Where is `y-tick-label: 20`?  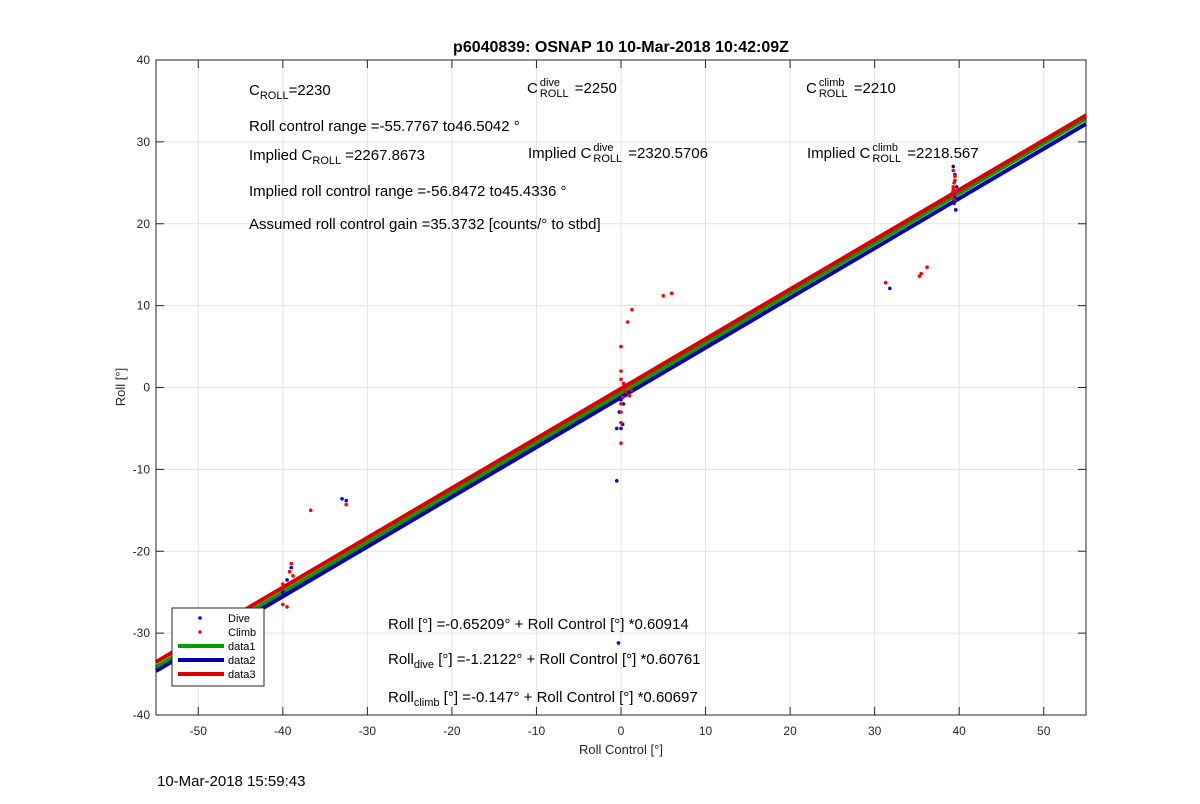
y-tick-label: 20 is located at coordinates (144, 224).